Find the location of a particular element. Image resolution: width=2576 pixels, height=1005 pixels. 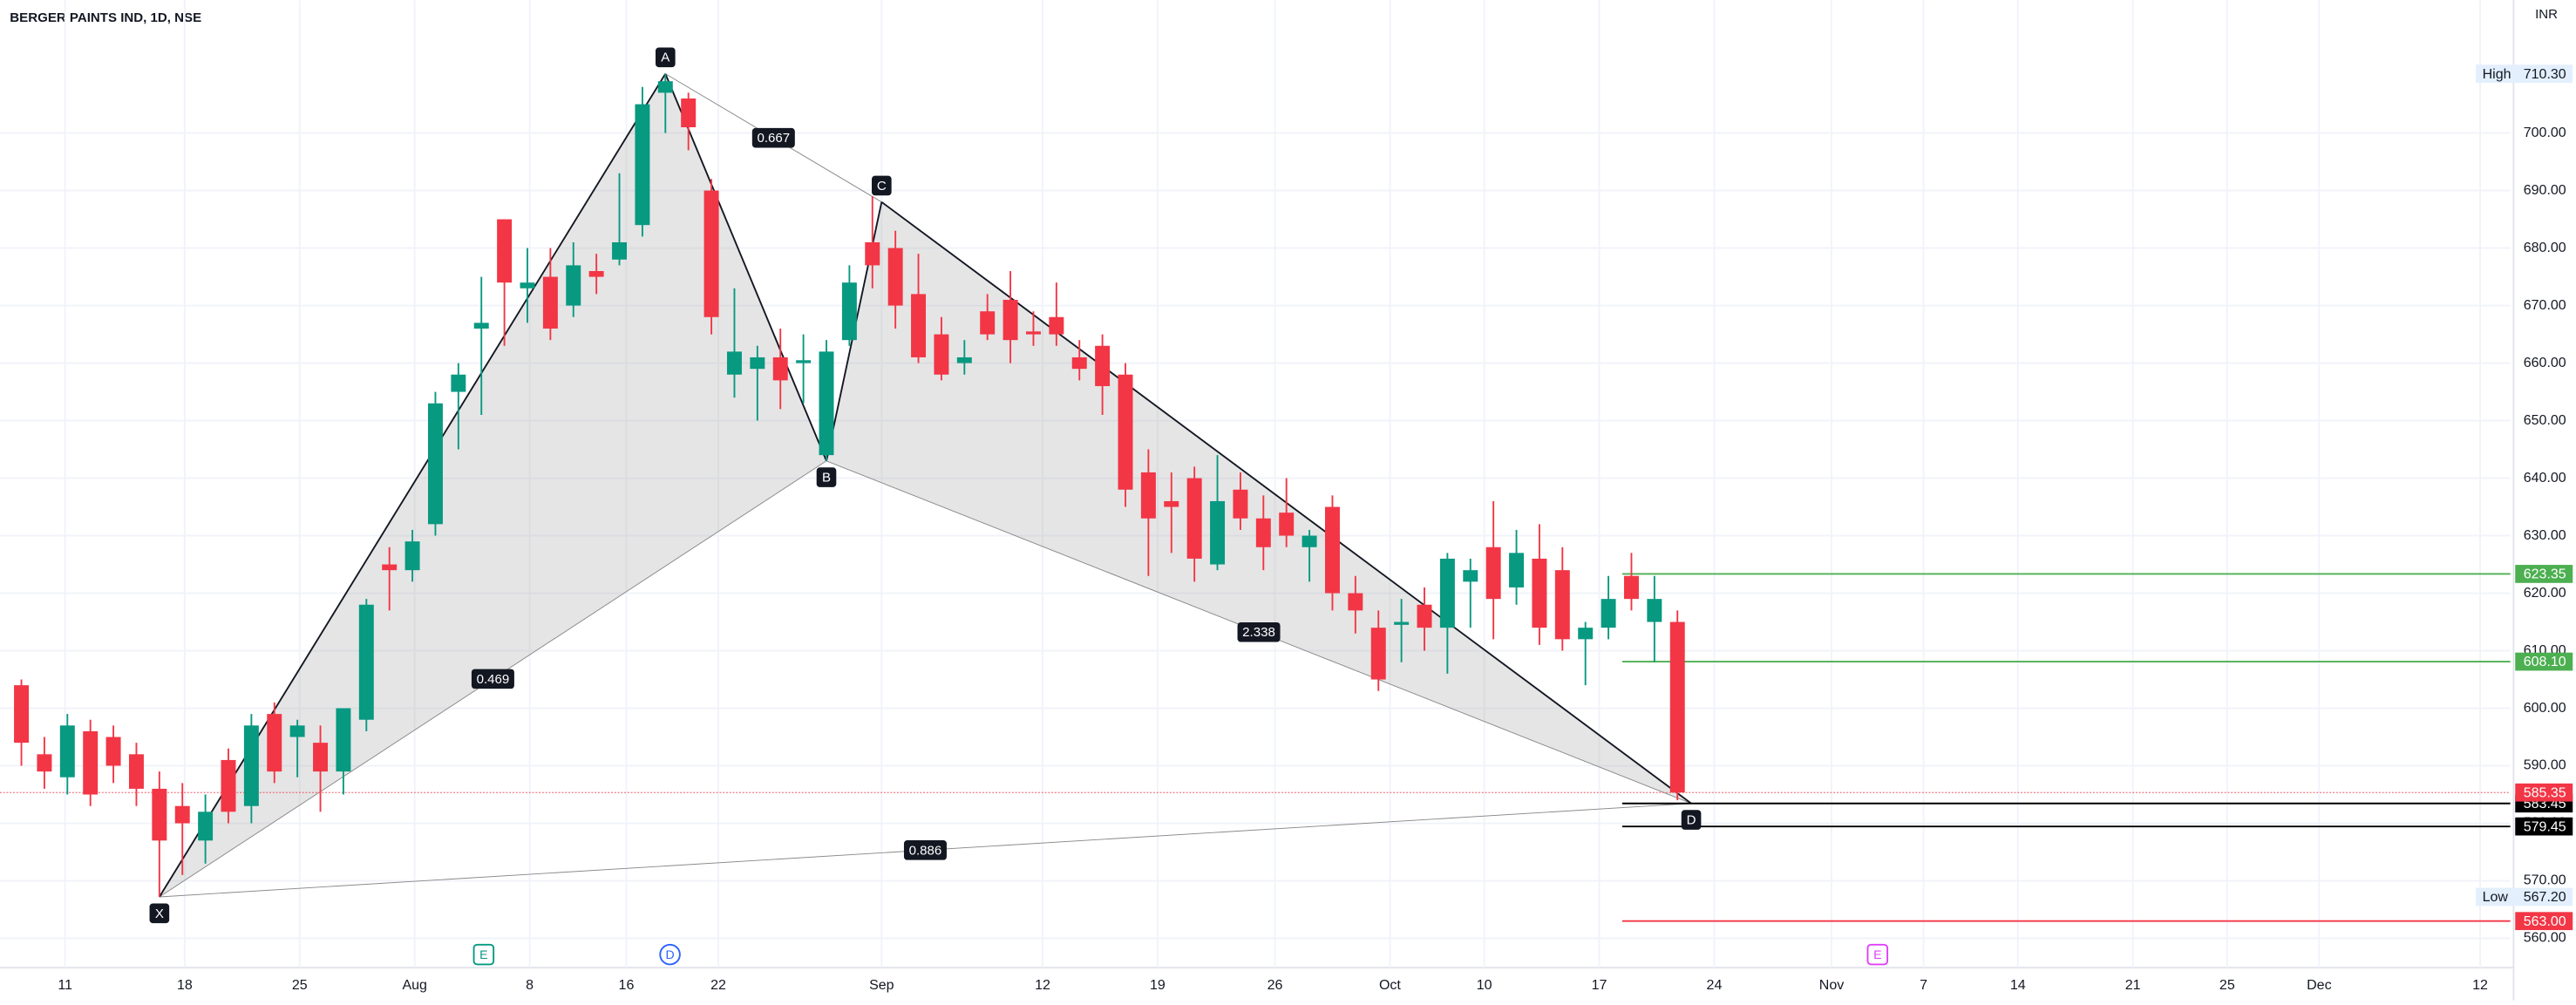

x-tick-label: 11 is located at coordinates (65, 985).